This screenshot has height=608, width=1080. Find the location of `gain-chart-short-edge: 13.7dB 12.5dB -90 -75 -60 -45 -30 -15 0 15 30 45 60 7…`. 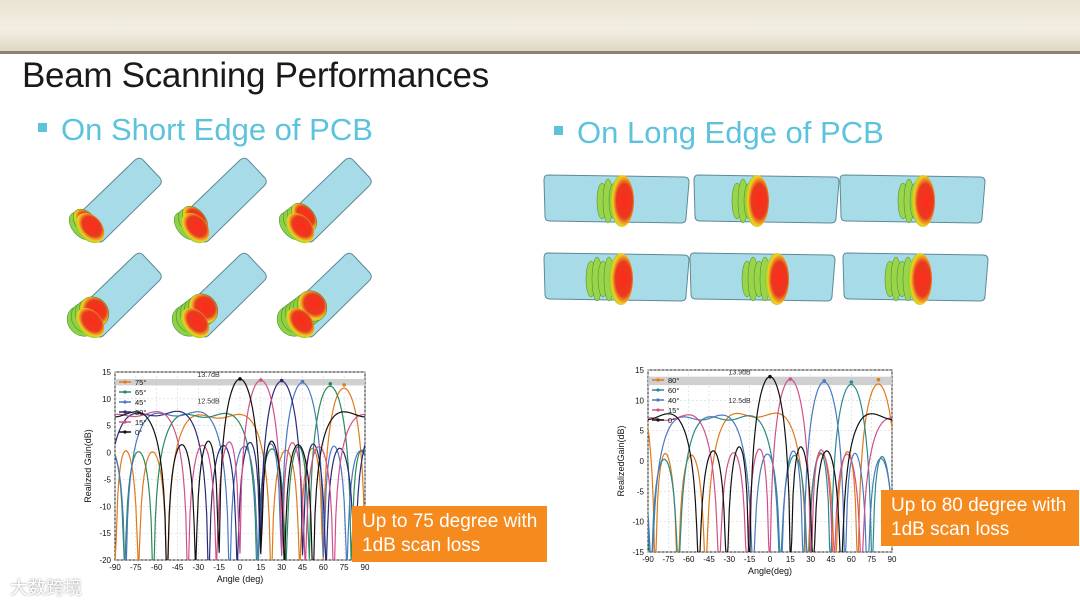

gain-chart-short-edge: 13.7dB 12.5dB -90 -75 -60 -45 -30 -15 0 15 30 45 60 7… is located at coordinates (226, 476).